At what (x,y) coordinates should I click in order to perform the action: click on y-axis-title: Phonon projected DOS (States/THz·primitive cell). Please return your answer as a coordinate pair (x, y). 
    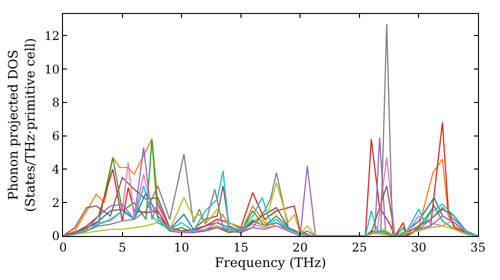
    Looking at the image, I should click on (22, 125).